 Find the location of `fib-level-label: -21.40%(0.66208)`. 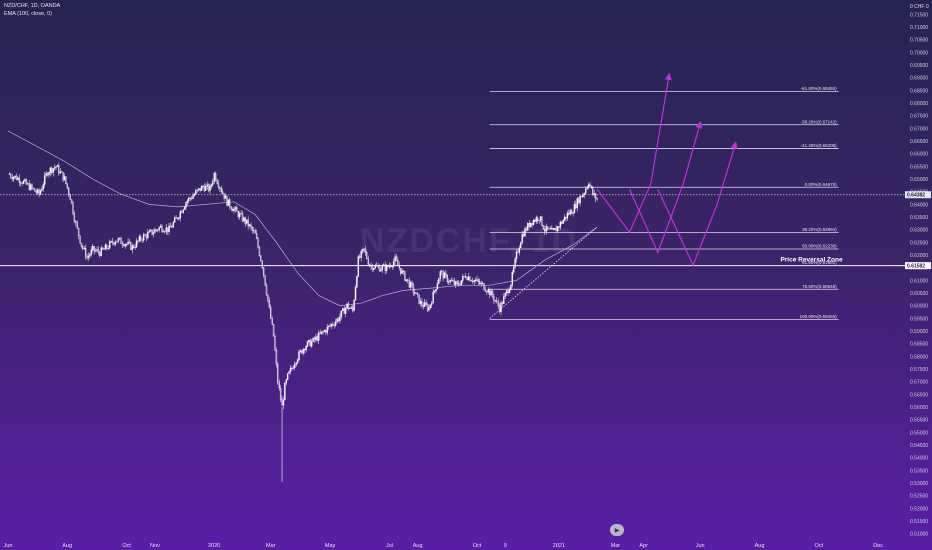

fib-level-label: -21.40%(0.66208) is located at coordinates (819, 145).